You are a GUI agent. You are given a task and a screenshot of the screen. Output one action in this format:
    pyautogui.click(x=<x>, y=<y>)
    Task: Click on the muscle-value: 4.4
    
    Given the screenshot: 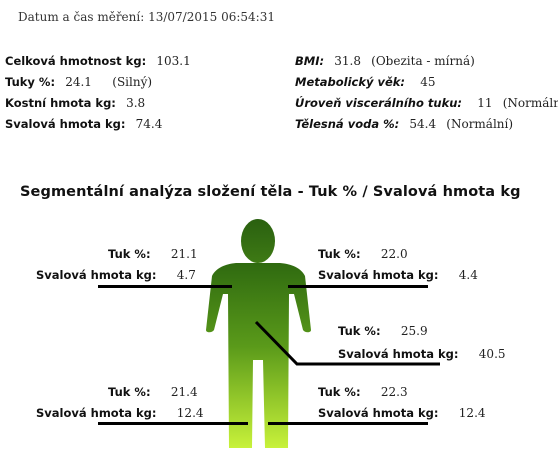 What is the action you would take?
    pyautogui.click(x=468, y=275)
    